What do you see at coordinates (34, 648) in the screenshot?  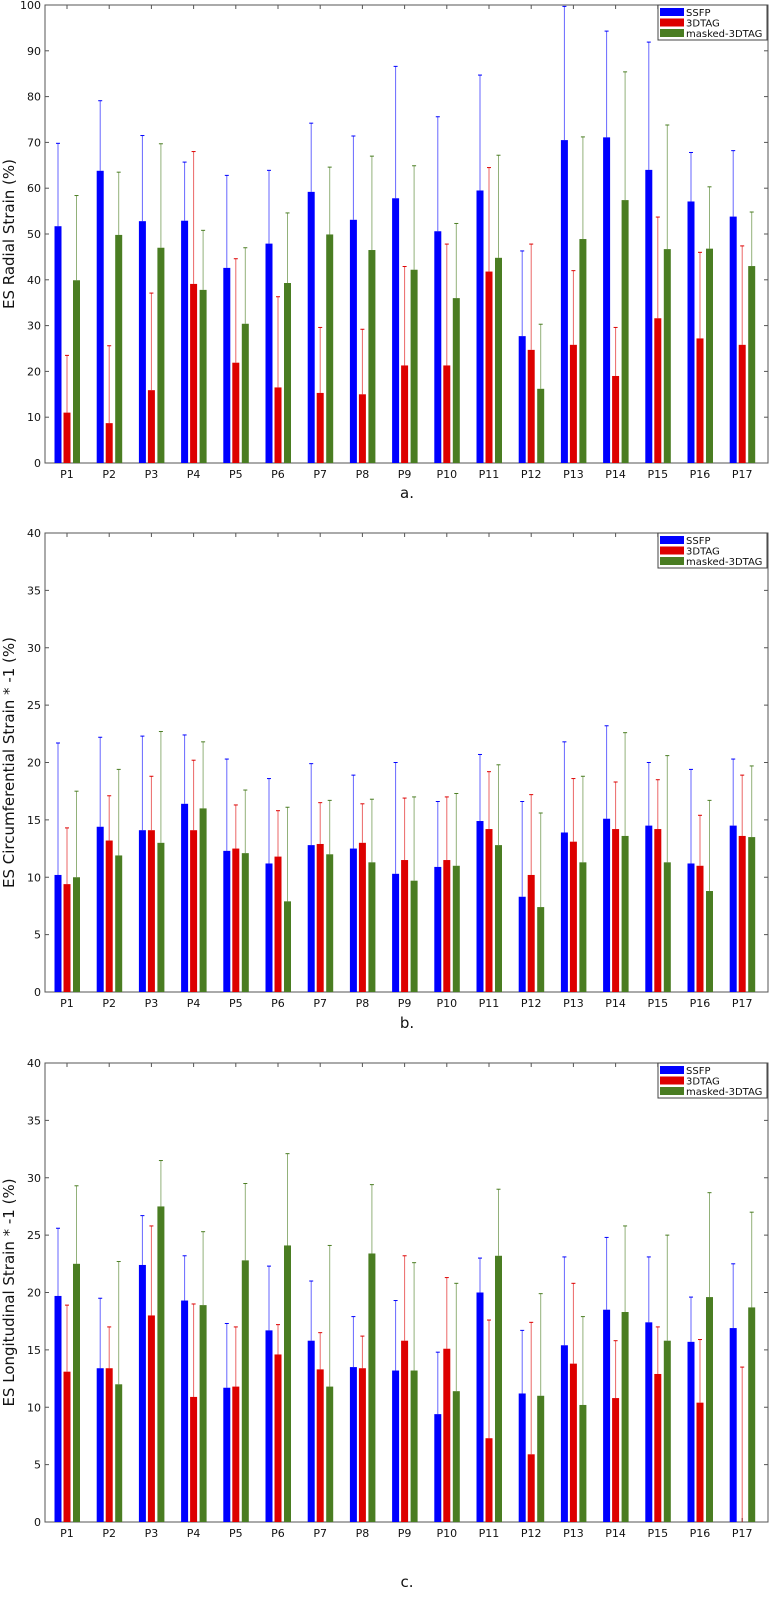 I see `y-tick-label: 30` at bounding box center [34, 648].